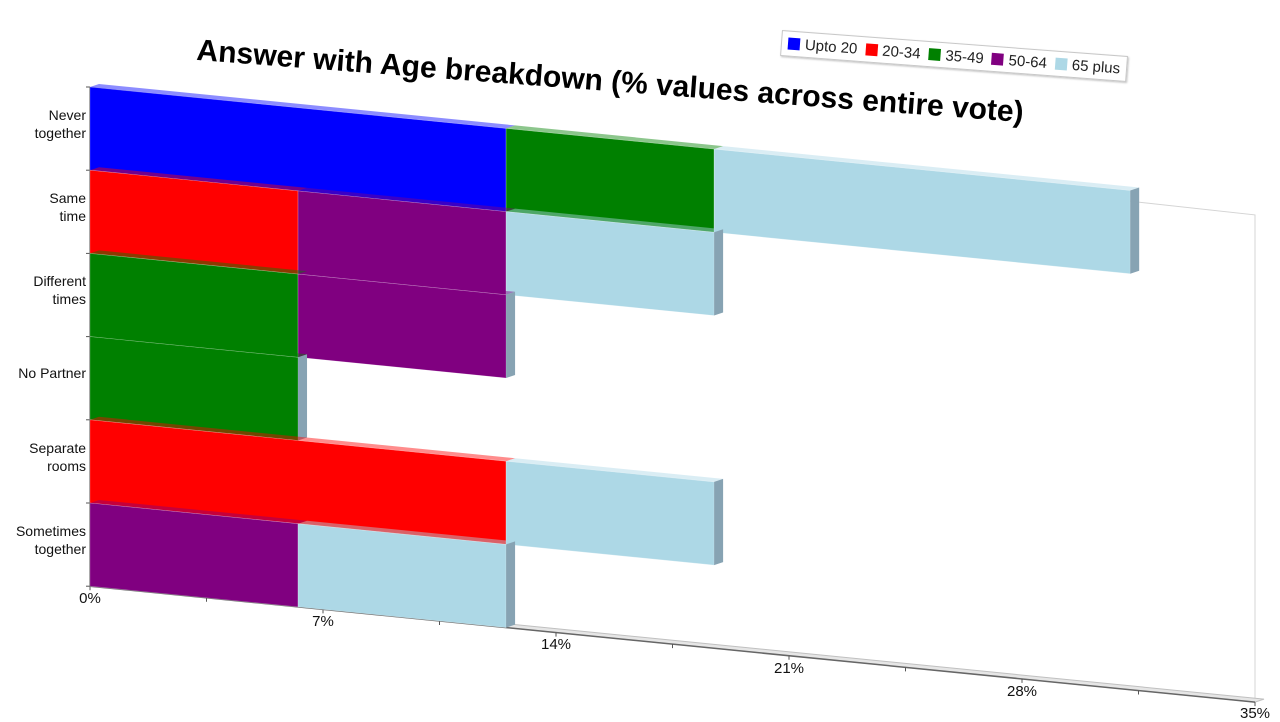  What do you see at coordinates (69, 299) in the screenshot?
I see `y-tick-line: times` at bounding box center [69, 299].